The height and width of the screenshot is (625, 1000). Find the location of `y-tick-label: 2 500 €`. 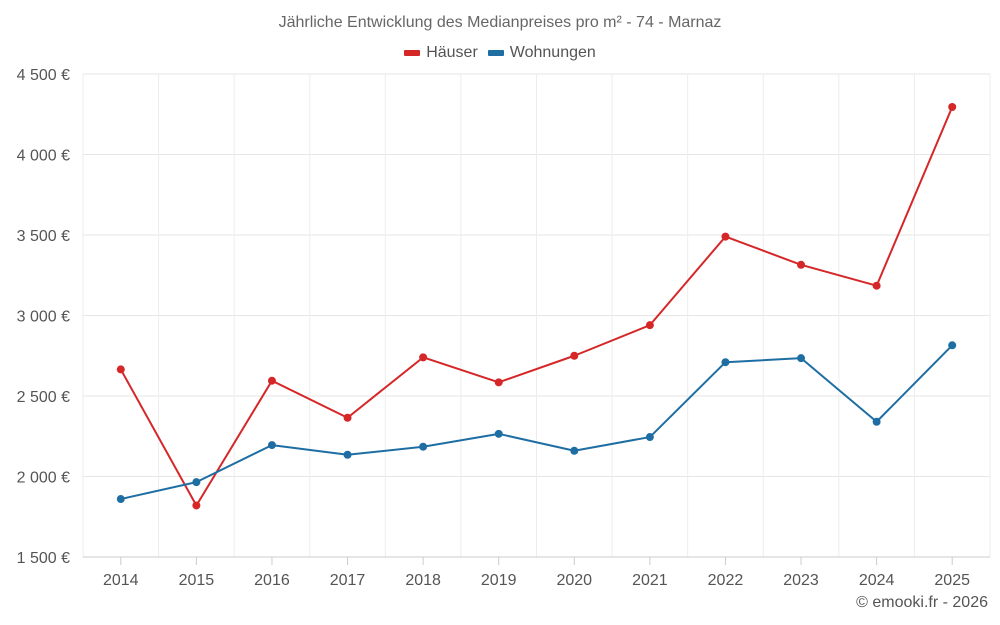

y-tick-label: 2 500 € is located at coordinates (43, 397).